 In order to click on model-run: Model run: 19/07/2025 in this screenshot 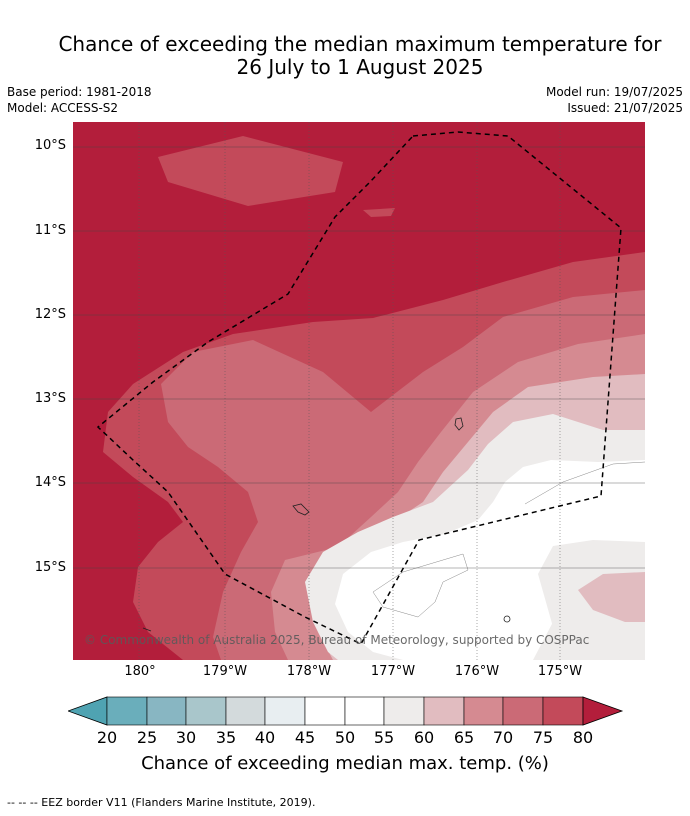, I will do `click(614, 92)`.